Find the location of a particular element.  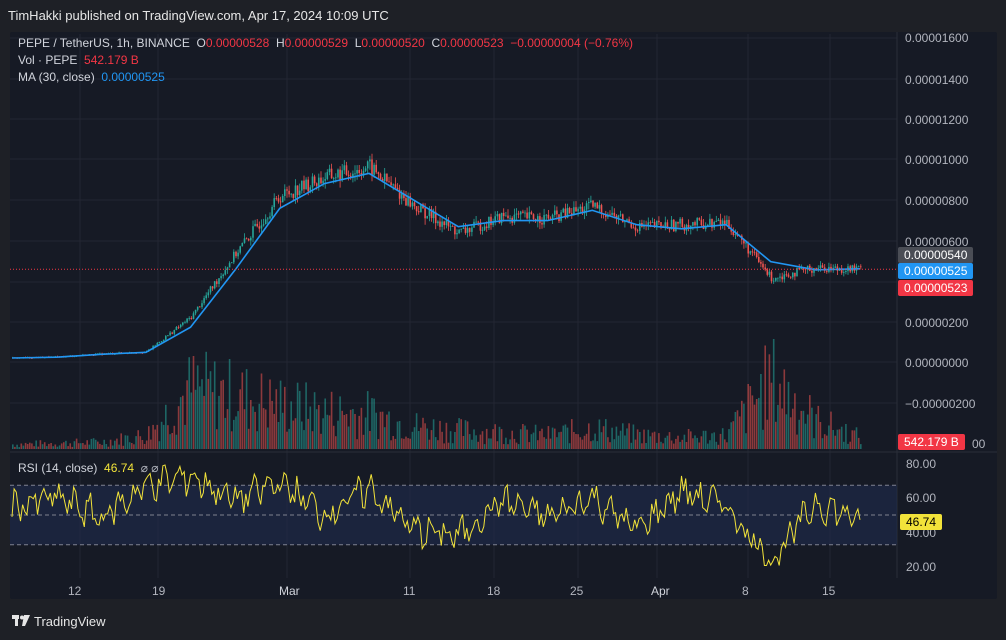

price-tick: −0.00000200 is located at coordinates (940, 404).